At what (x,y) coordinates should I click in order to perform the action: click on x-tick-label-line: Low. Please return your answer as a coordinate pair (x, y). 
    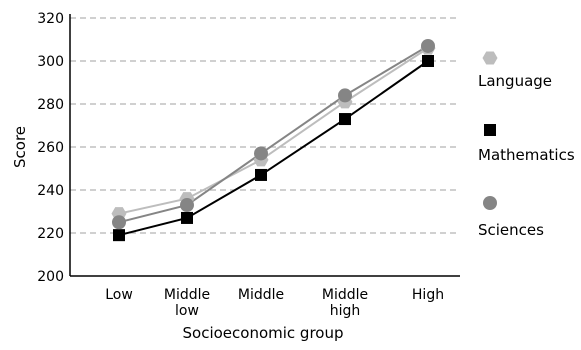
    Looking at the image, I should click on (119, 295).